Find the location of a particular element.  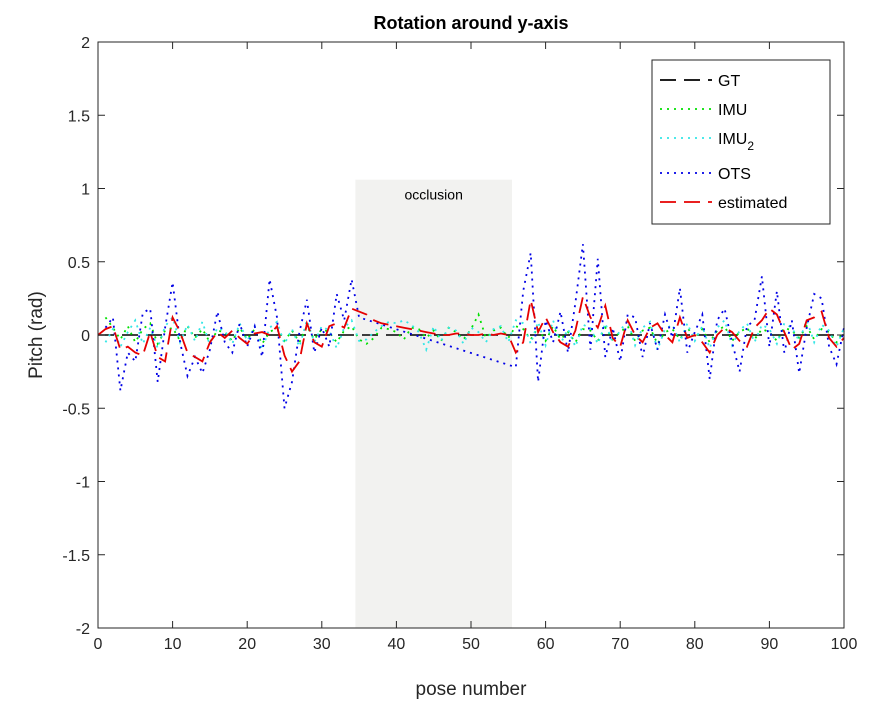

legend-item: OTS is located at coordinates (705, 174).